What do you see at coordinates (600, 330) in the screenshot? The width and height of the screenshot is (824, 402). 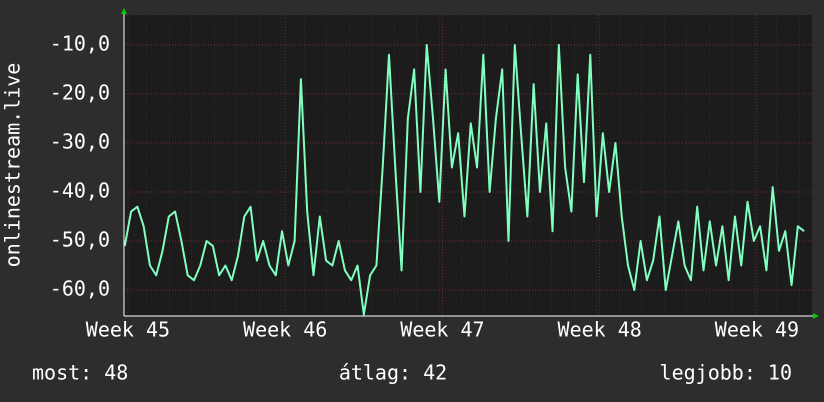 I see `x-tick-label: Week 48` at bounding box center [600, 330].